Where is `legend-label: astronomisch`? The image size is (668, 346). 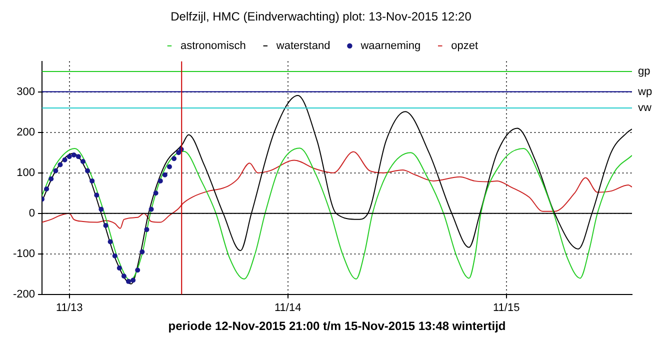
legend-label: astronomisch is located at coordinates (213, 46).